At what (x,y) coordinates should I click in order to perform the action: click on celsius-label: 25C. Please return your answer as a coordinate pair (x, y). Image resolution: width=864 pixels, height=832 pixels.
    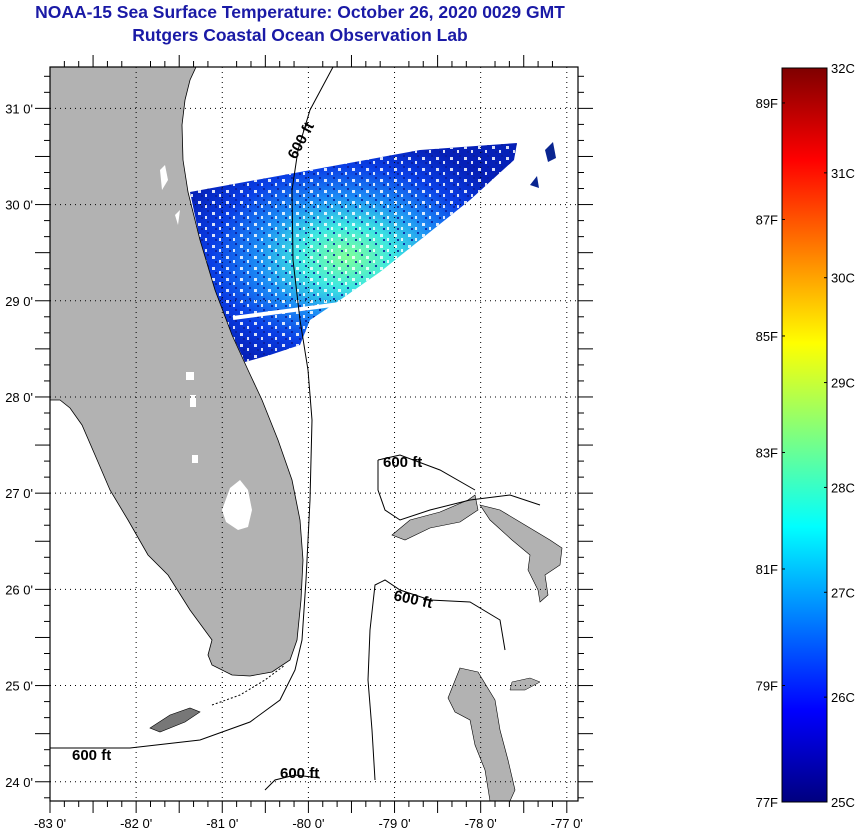
    Looking at the image, I should click on (843, 802).